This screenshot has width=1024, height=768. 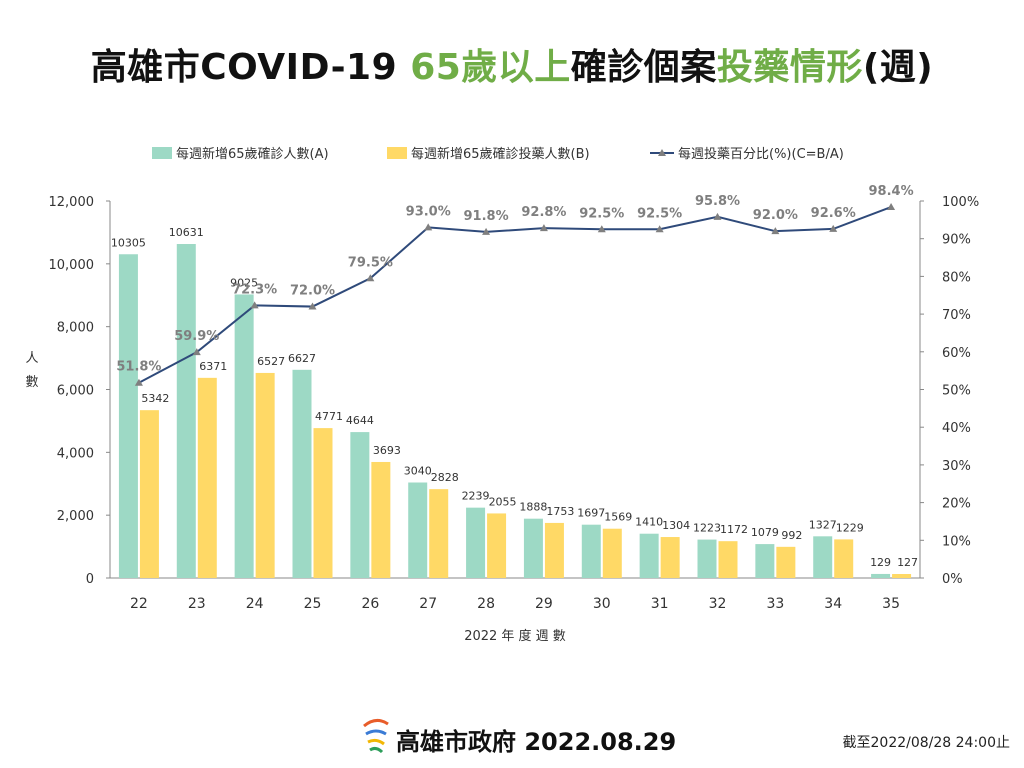 What do you see at coordinates (765, 532) in the screenshot?
I see `bar-a-label: 1079` at bounding box center [765, 532].